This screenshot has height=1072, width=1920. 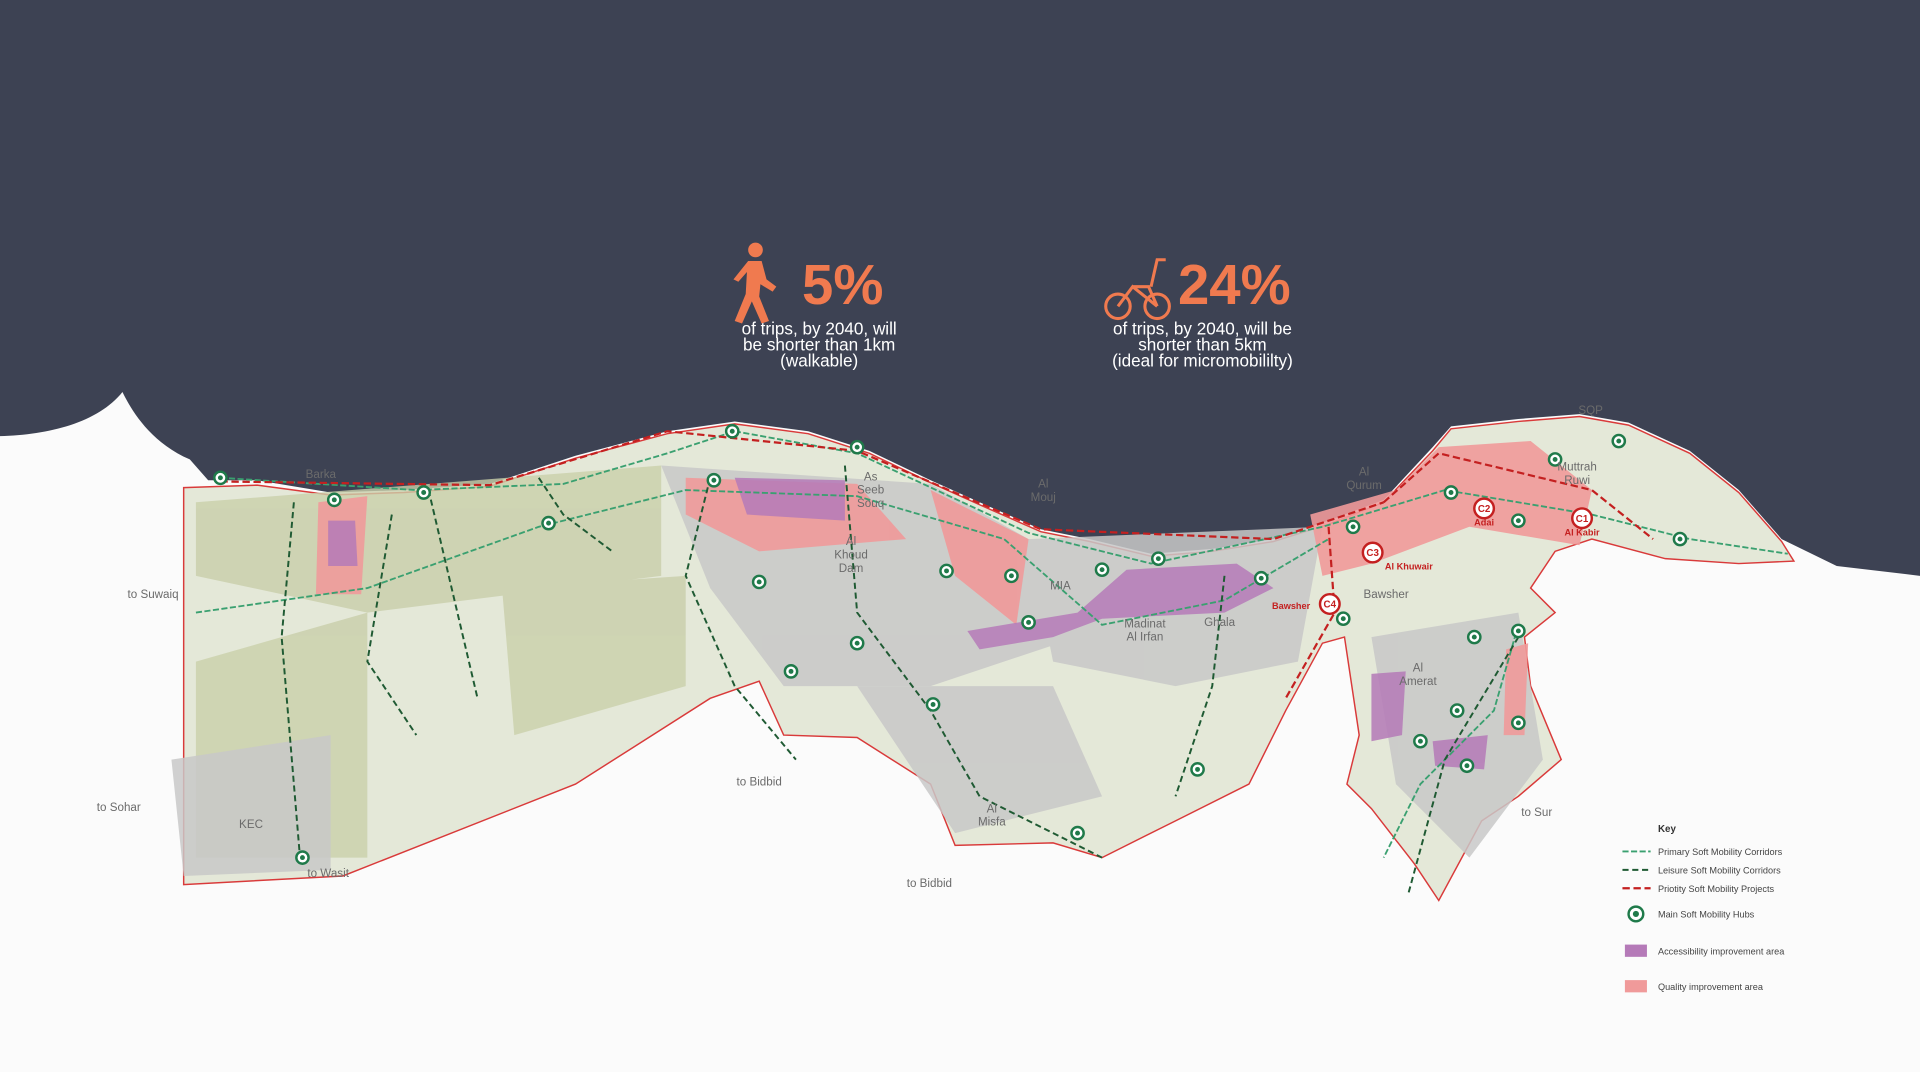 What do you see at coordinates (1409, 567) in the screenshot?
I see `project-name: Al Khuwair` at bounding box center [1409, 567].